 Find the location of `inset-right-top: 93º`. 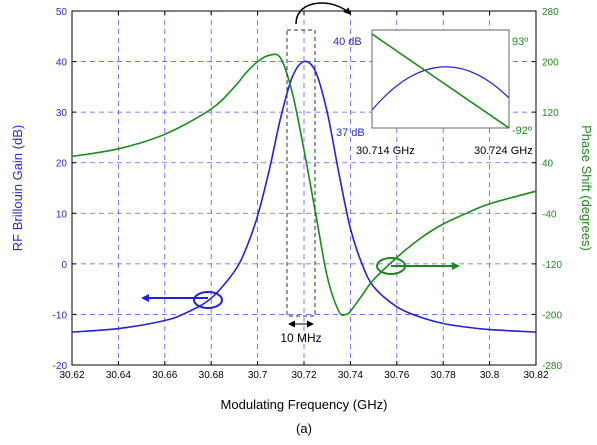

inset-right-top: 93º is located at coordinates (520, 42).